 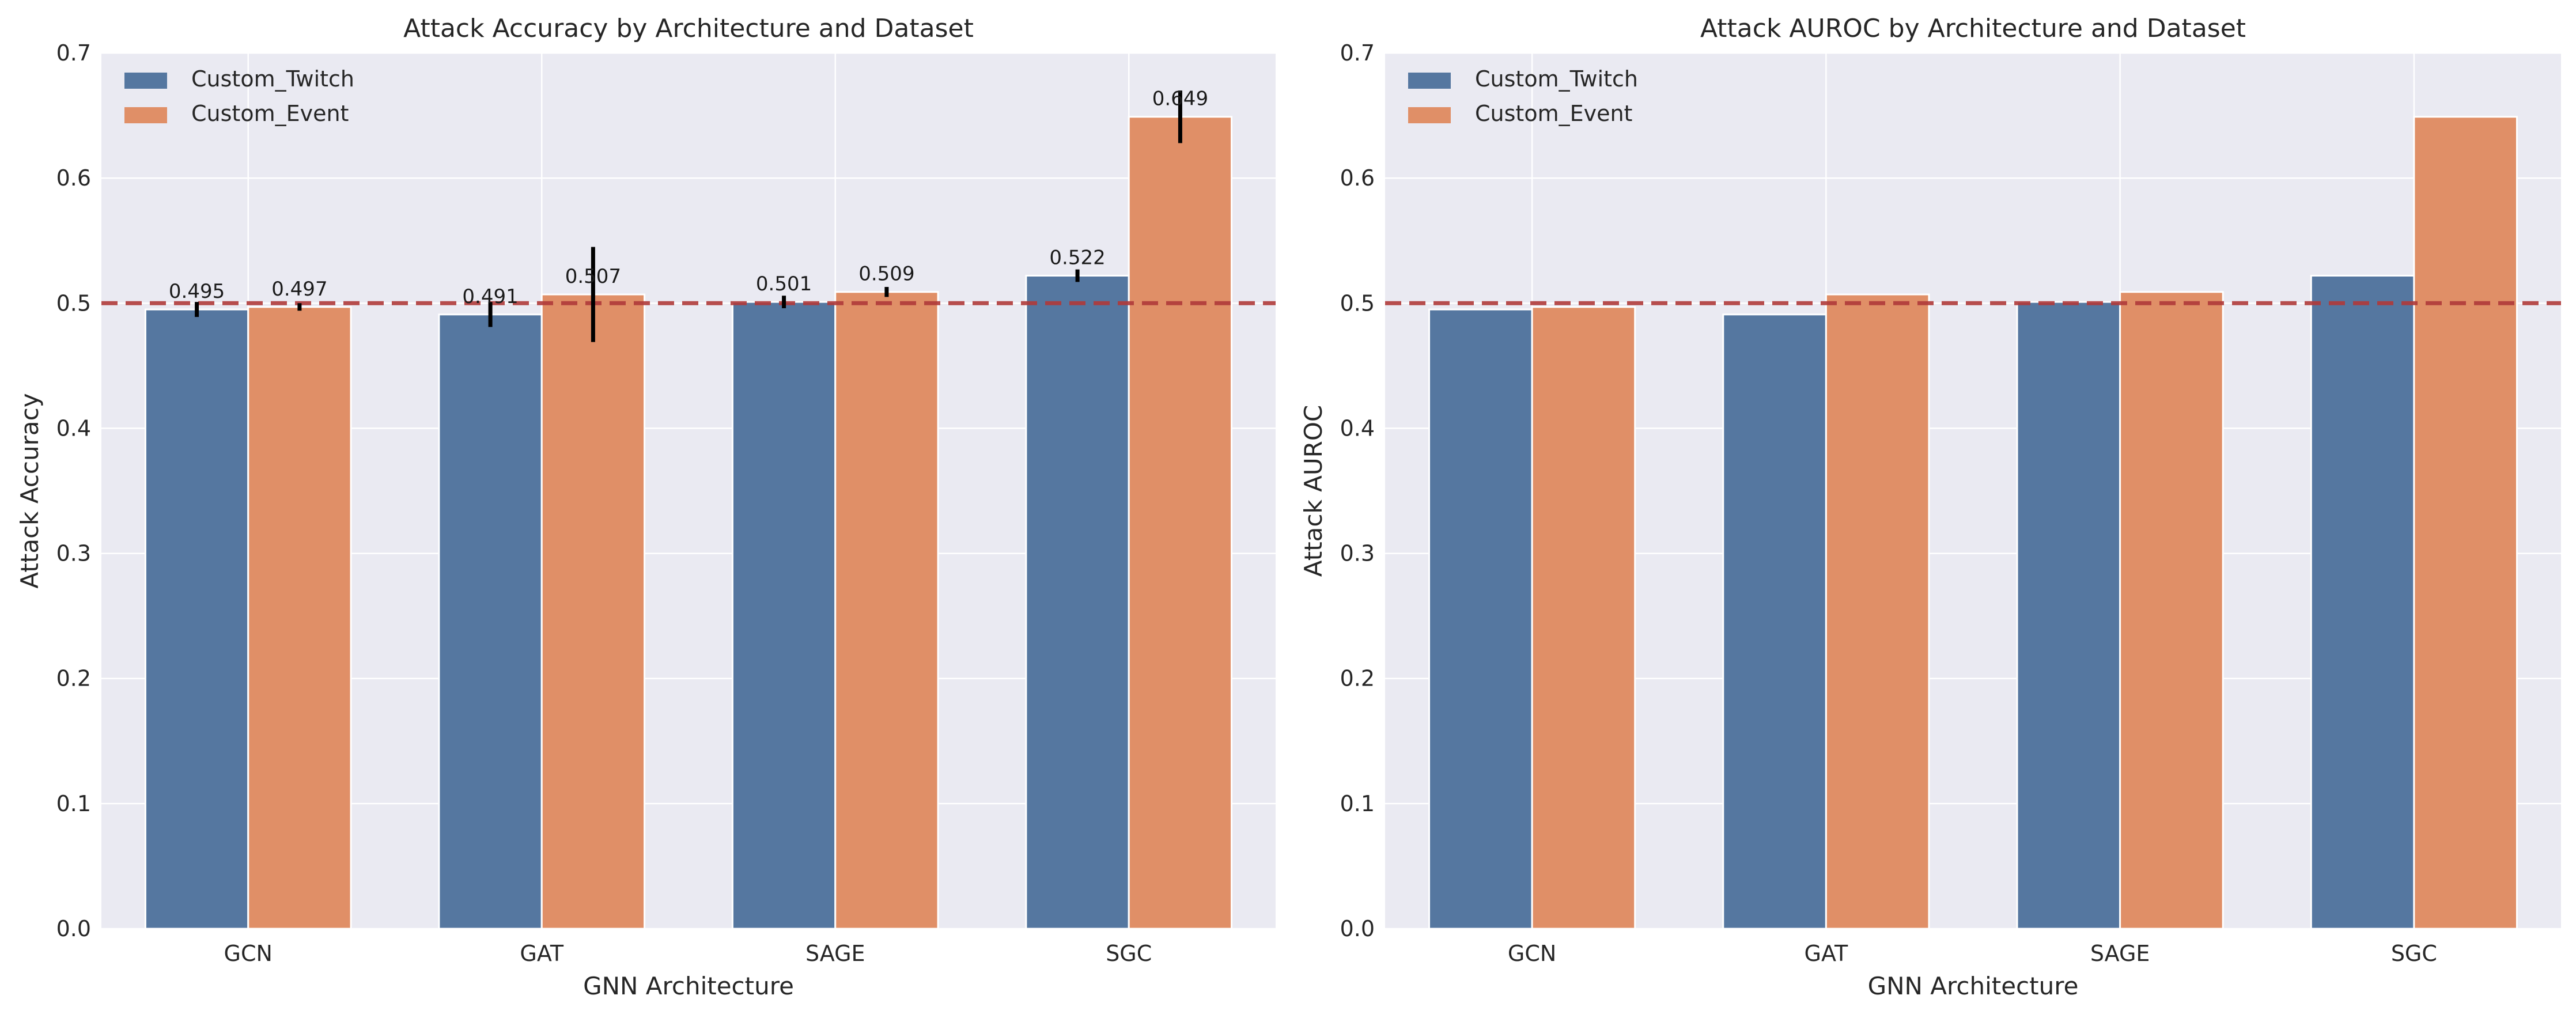 What do you see at coordinates (886, 274) in the screenshot?
I see `data-label: 0.509` at bounding box center [886, 274].